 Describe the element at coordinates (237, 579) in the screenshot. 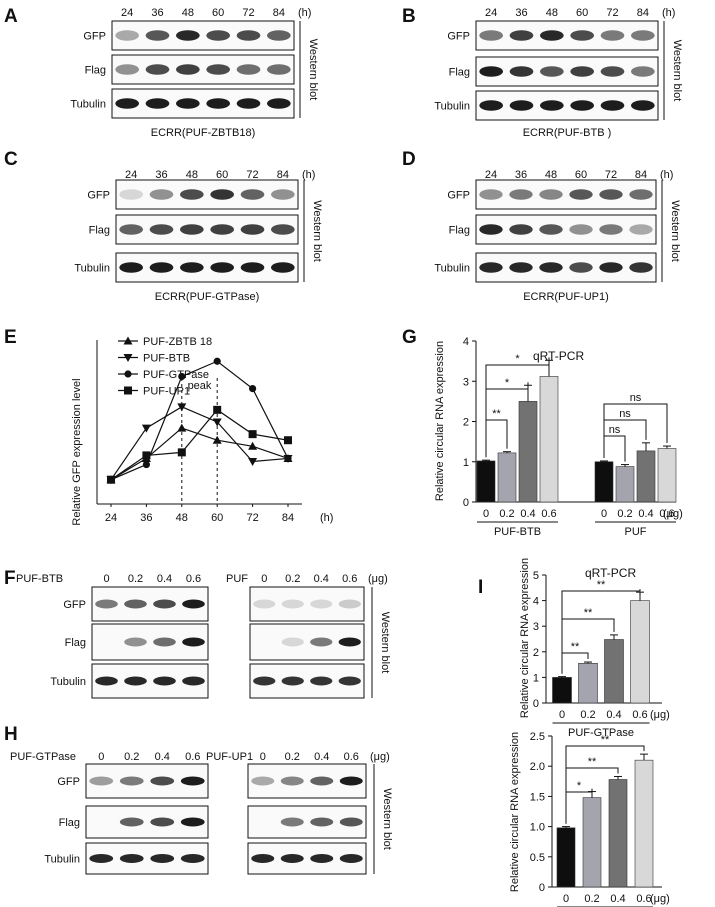

I see `treatment-label: PUF` at that location.